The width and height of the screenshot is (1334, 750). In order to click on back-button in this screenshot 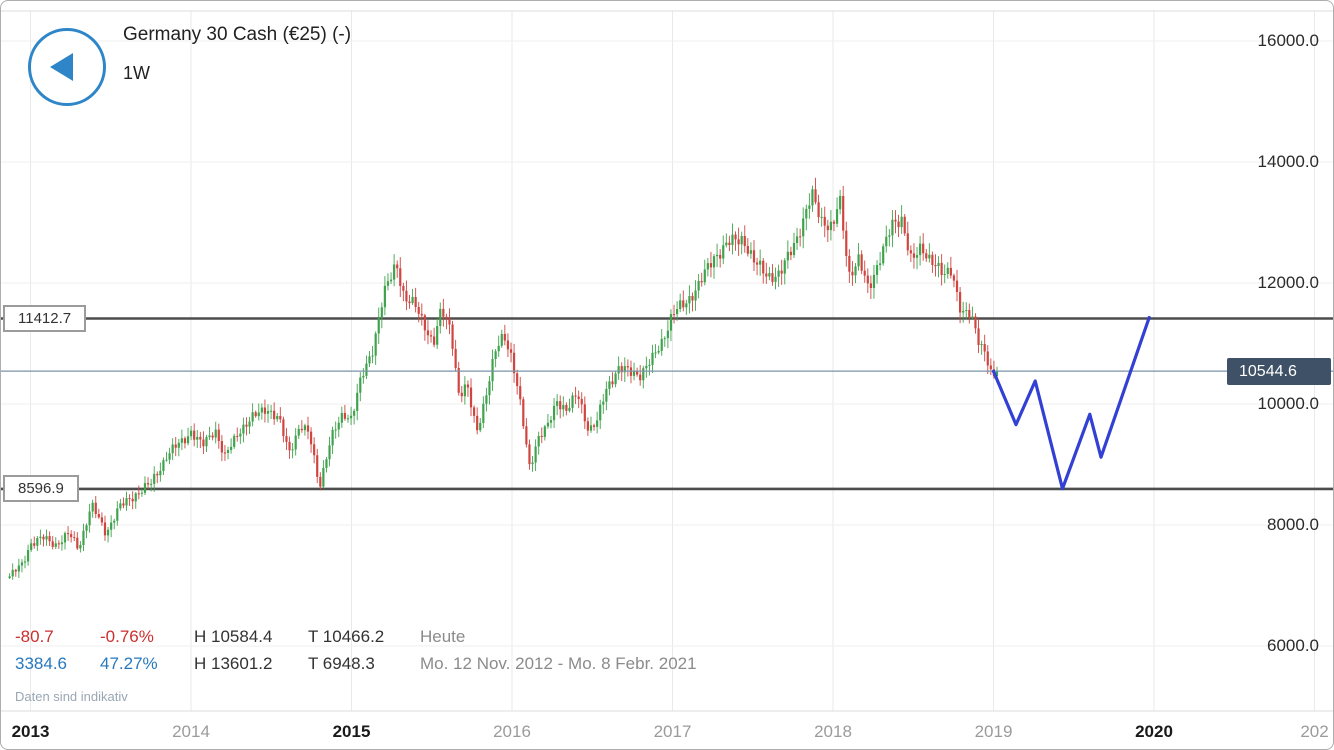, I will do `click(67, 67)`.